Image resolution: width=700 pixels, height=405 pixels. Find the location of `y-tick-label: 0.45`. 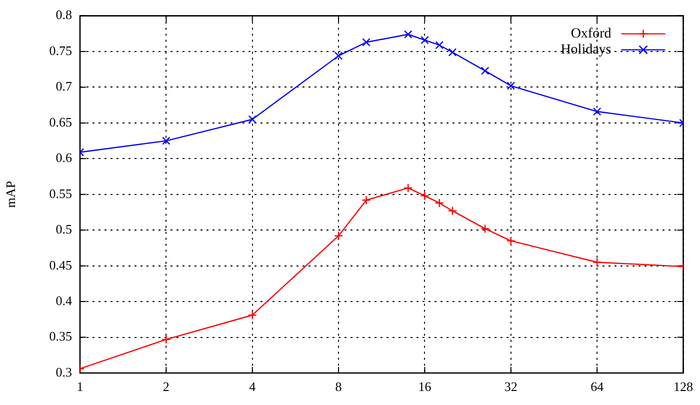

y-tick-label: 0.45 is located at coordinates (60, 264).